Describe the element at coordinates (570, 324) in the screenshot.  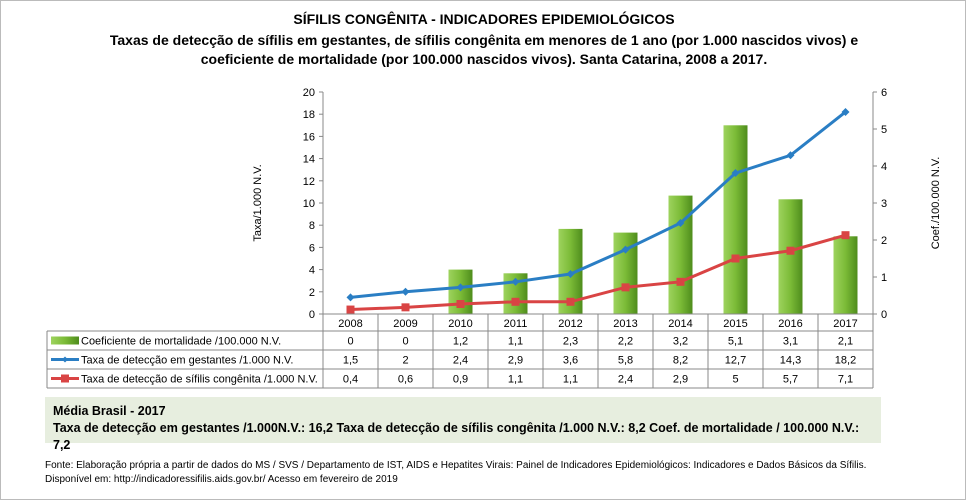
I see `x-tick-label: 2012` at that location.